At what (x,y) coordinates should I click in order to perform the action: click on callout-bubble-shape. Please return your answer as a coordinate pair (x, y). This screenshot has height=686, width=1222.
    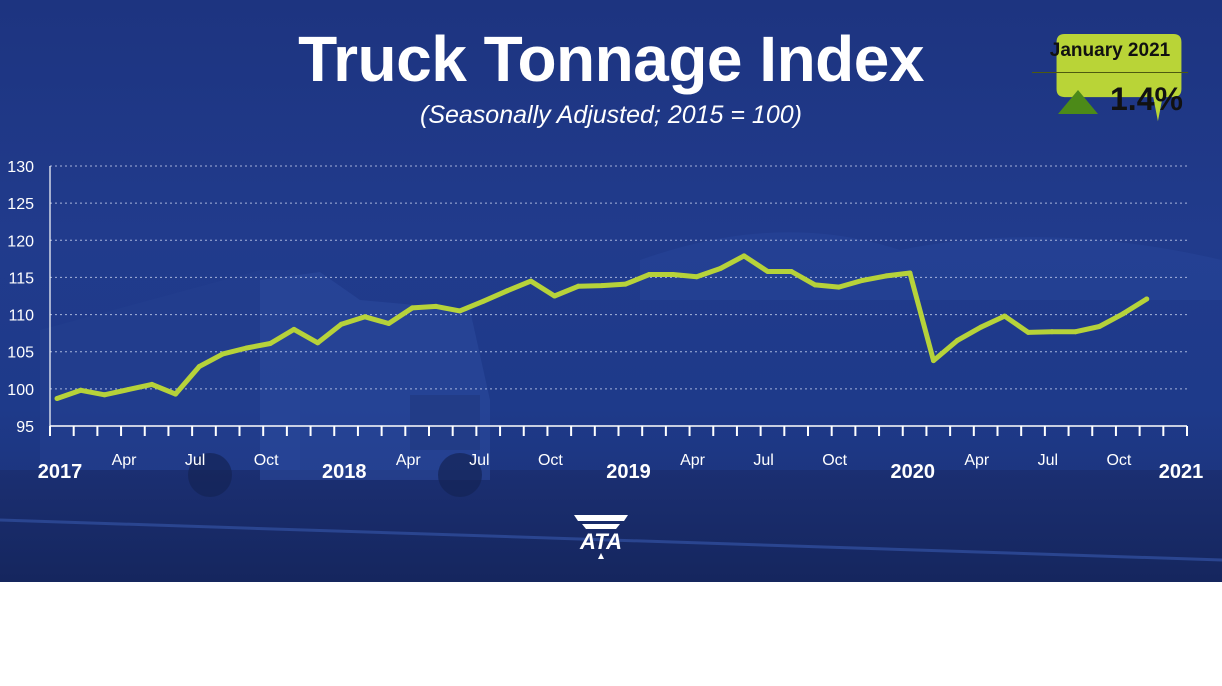
    Looking at the image, I should click on (1119, 78).